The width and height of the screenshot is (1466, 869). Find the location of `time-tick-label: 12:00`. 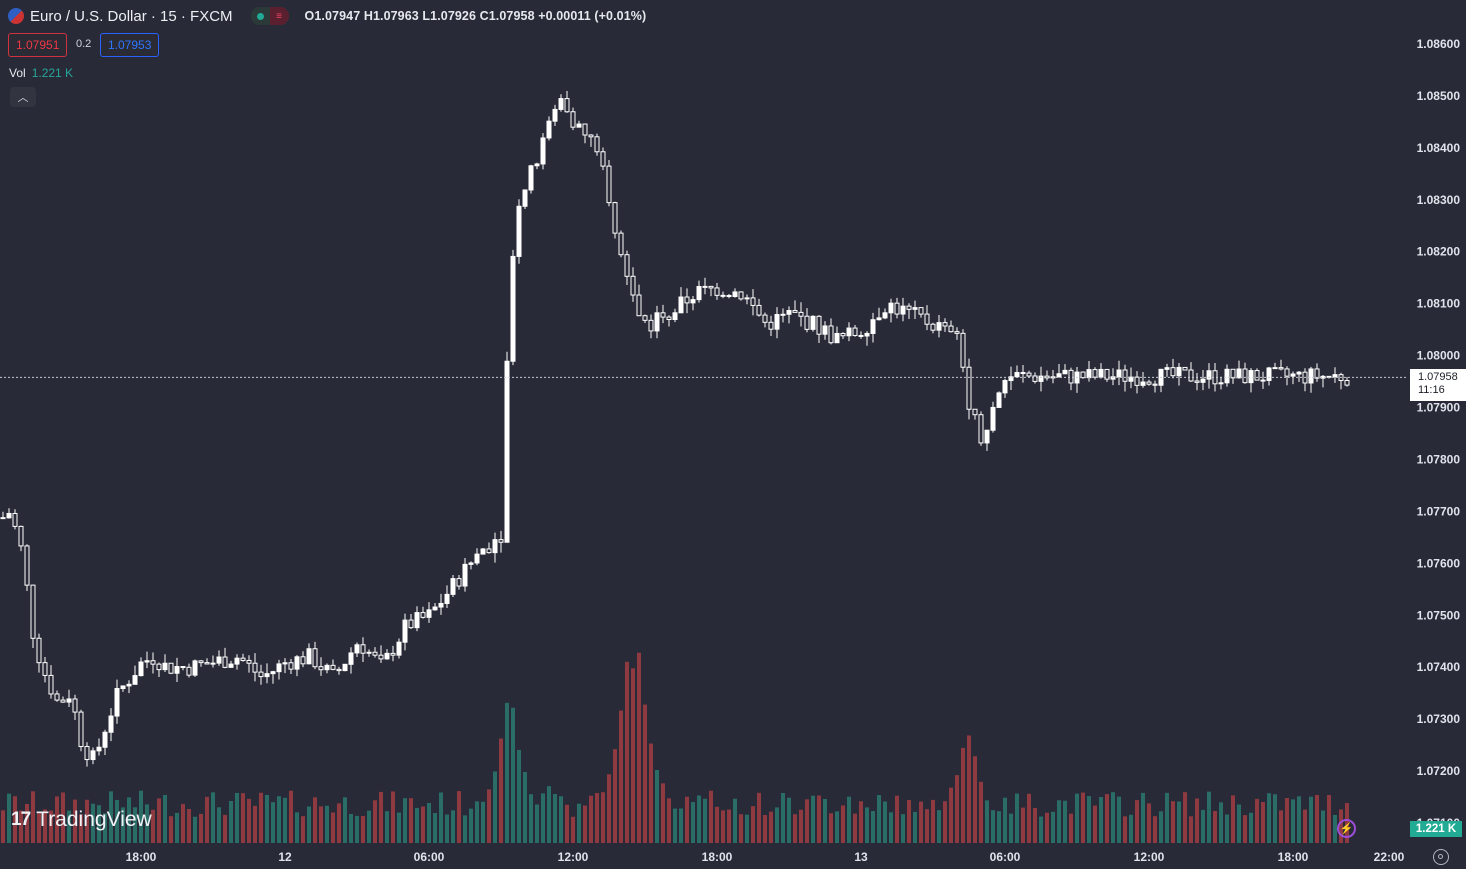

time-tick-label: 12:00 is located at coordinates (573, 857).